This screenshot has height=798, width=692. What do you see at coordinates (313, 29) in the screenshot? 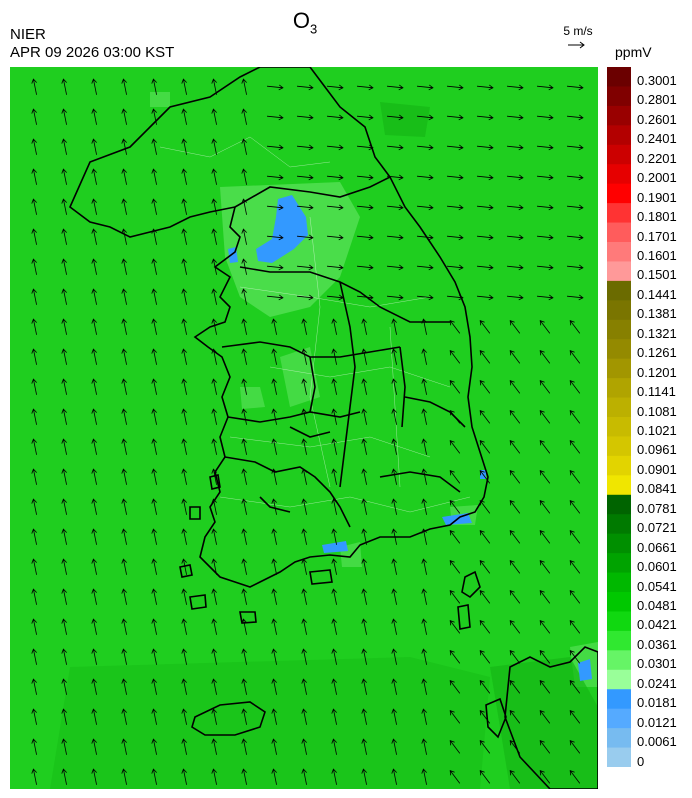
I see `title-subscript: 3` at bounding box center [313, 29].